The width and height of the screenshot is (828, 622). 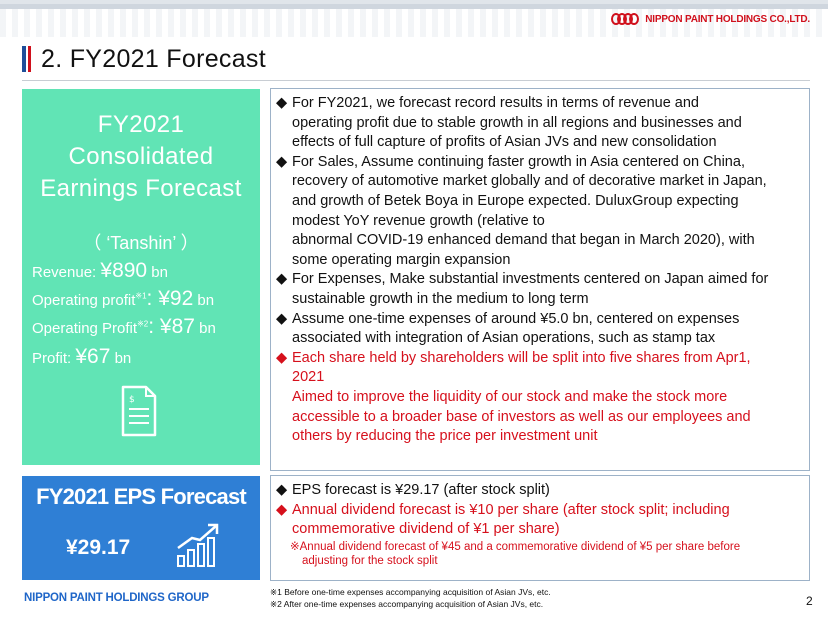 I want to click on operating-profit-1-row: Operating profit※1: ¥92 bn, so click(x=123, y=299).